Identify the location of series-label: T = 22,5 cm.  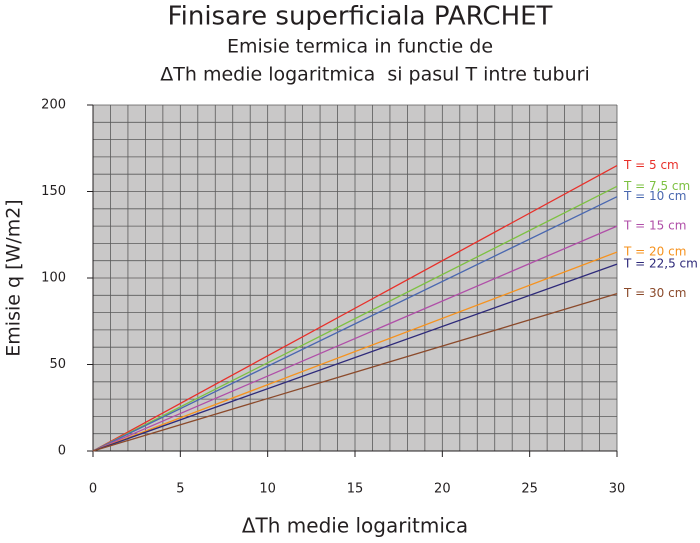
(660, 264).